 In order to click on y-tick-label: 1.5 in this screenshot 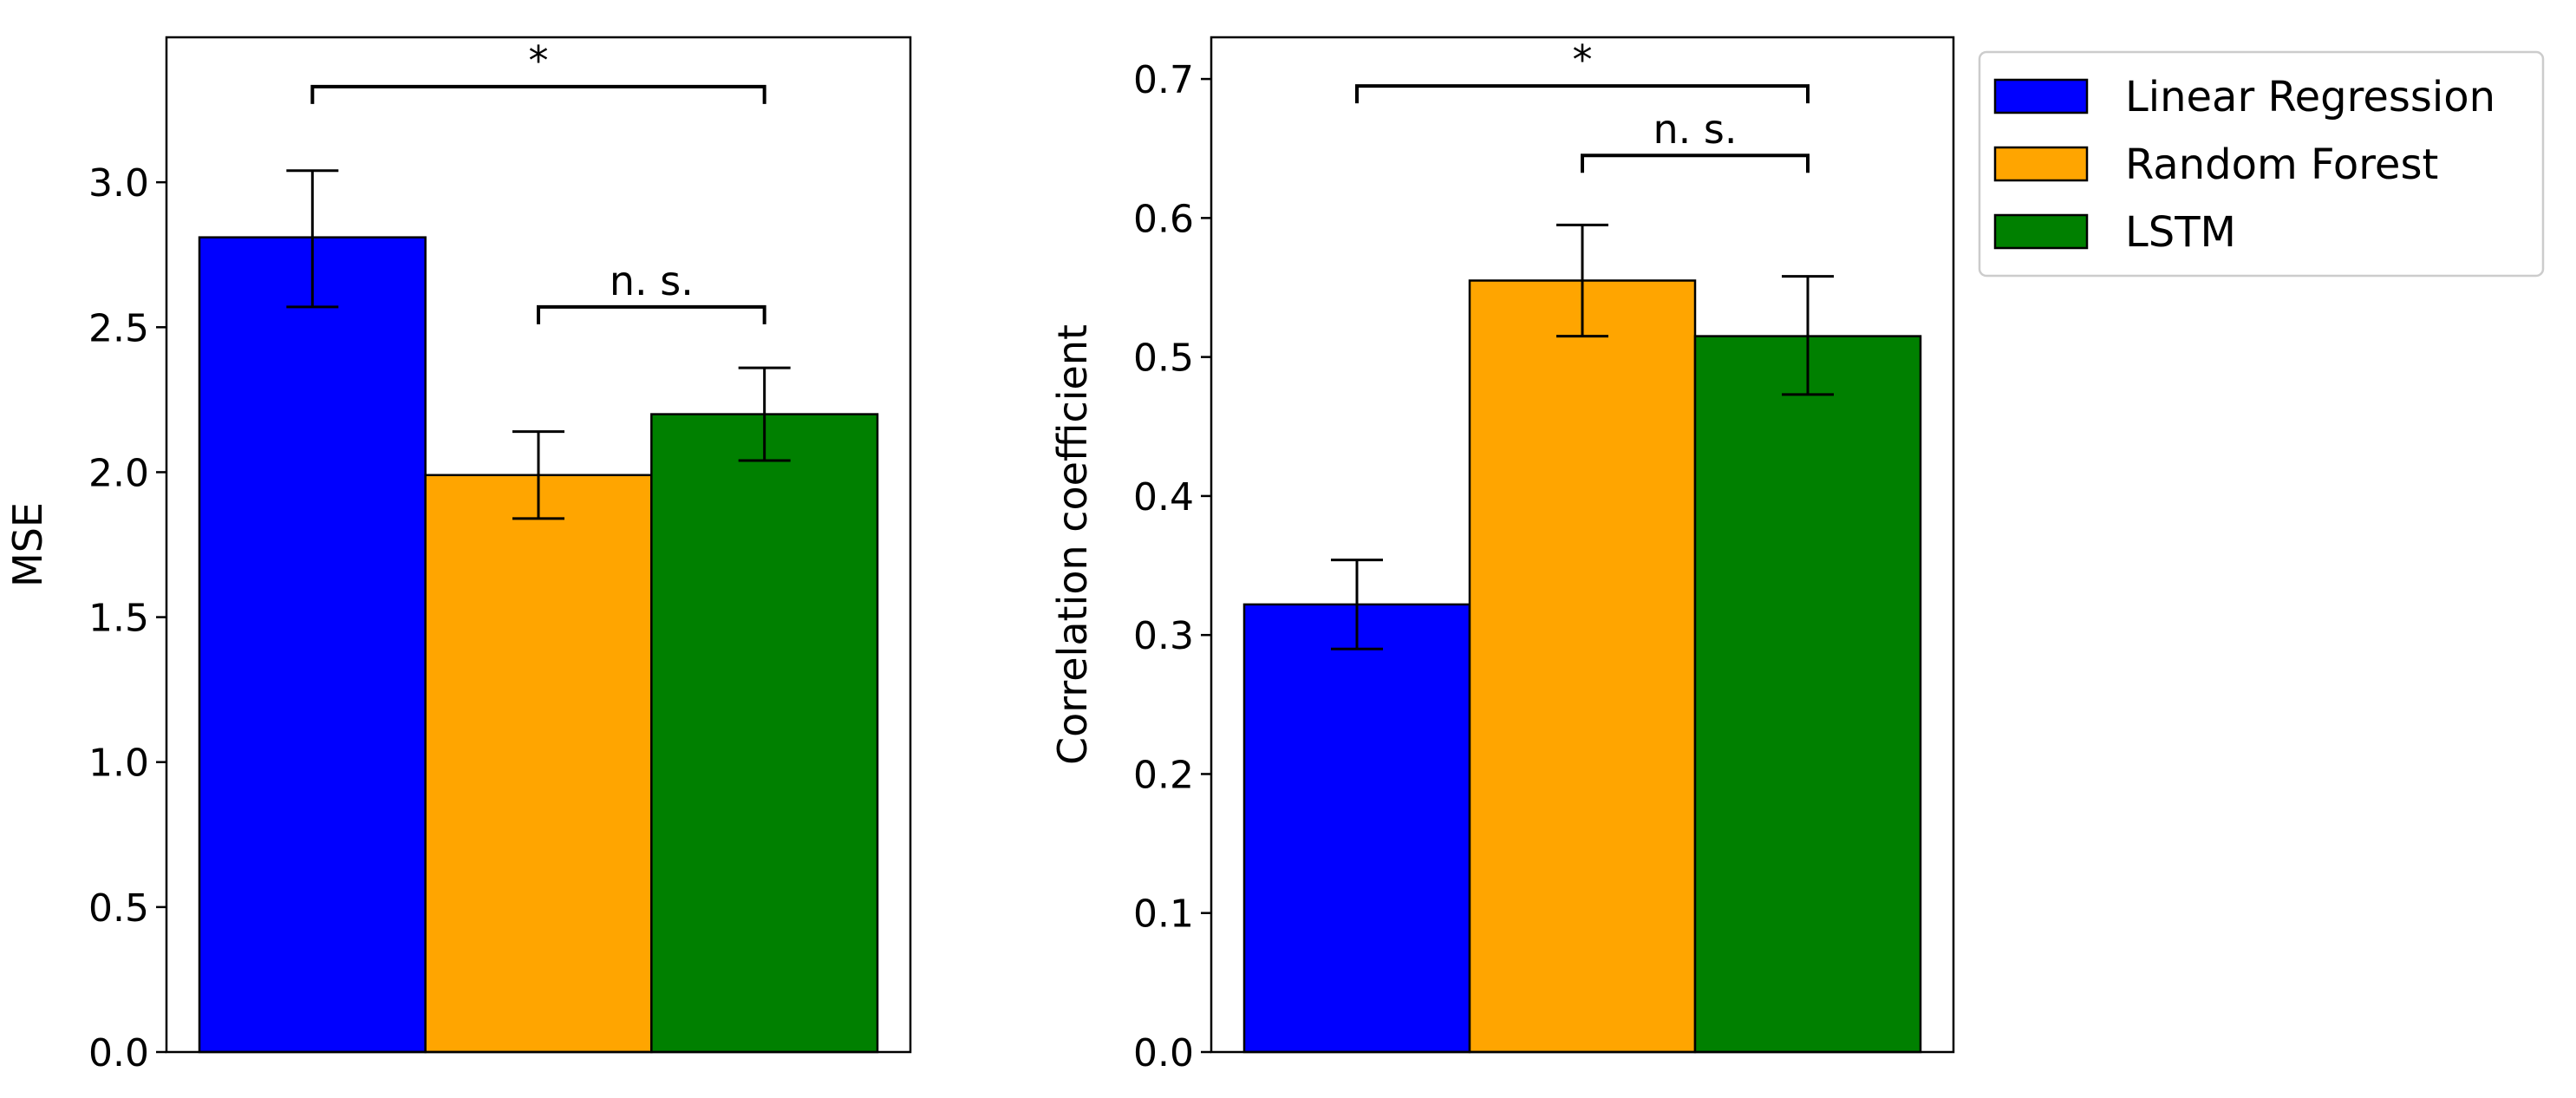, I will do `click(119, 619)`.